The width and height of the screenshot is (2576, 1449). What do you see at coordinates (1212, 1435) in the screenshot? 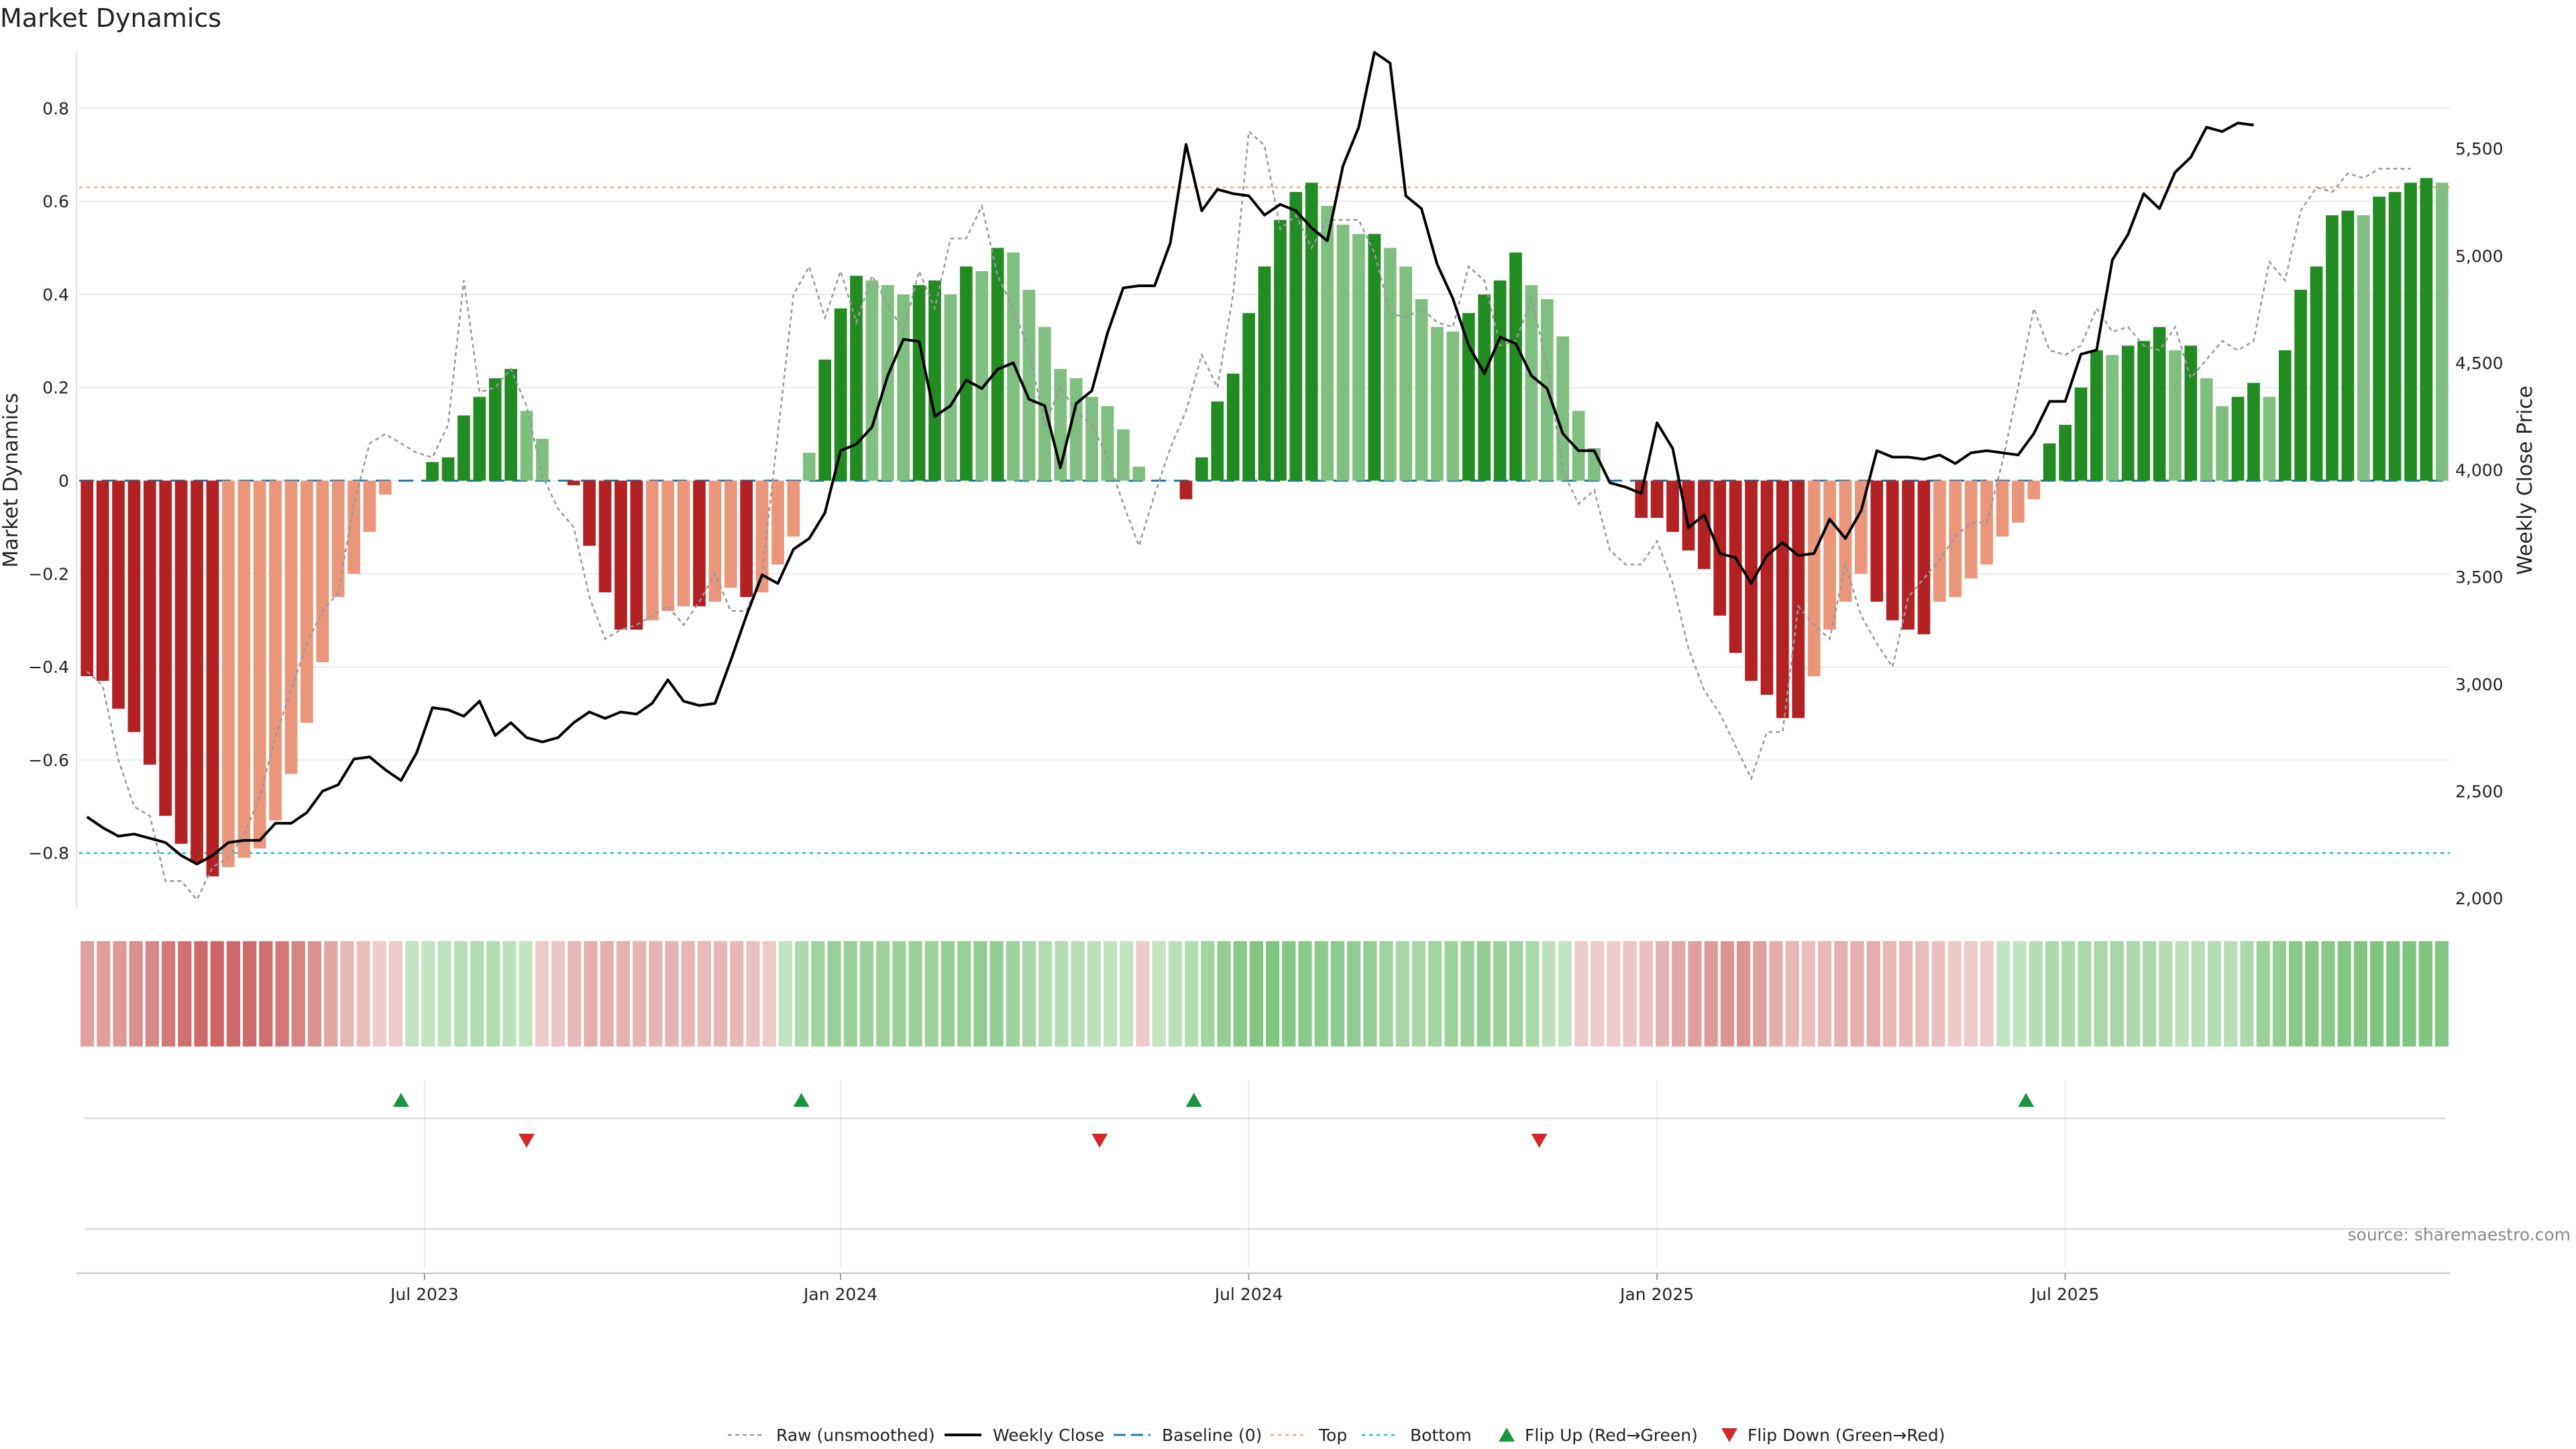
I see `legend-label: Baseline (0)` at bounding box center [1212, 1435].